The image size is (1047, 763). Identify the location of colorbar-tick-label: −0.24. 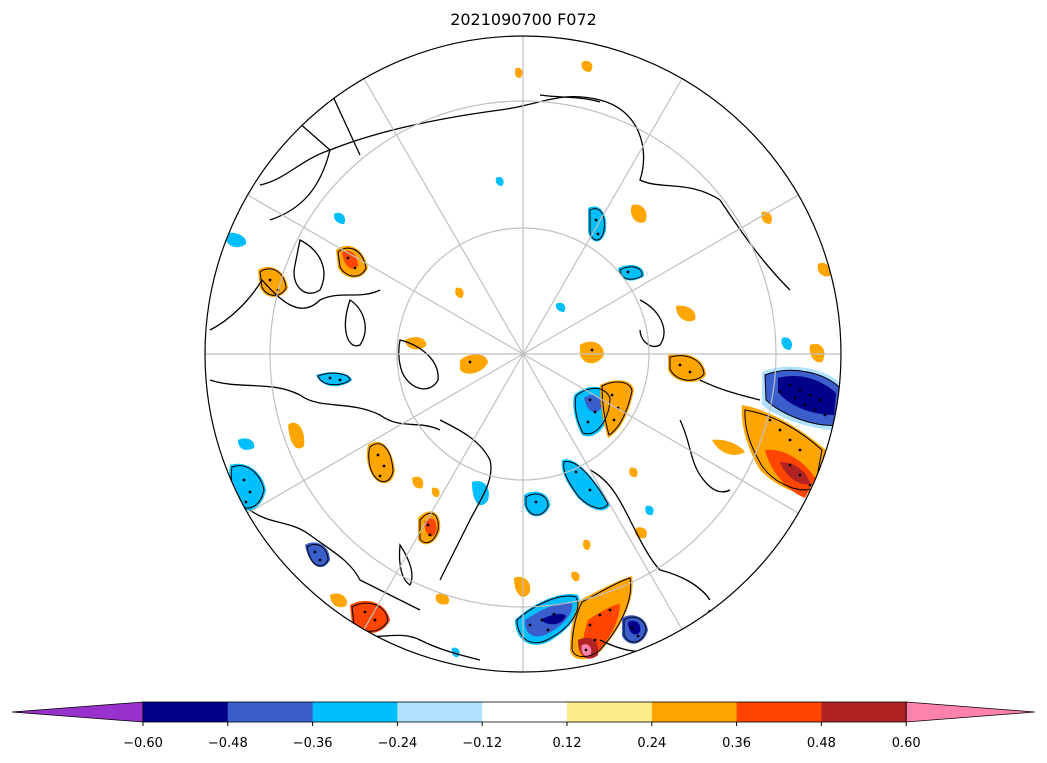
(397, 743).